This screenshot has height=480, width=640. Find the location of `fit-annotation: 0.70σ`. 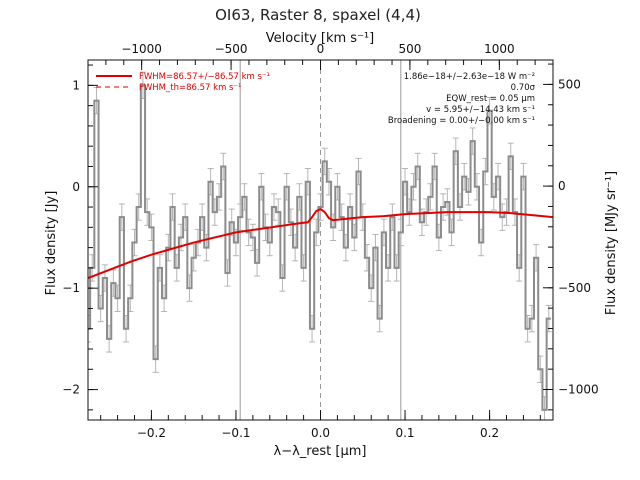

fit-annotation: 0.70σ is located at coordinates (523, 88).